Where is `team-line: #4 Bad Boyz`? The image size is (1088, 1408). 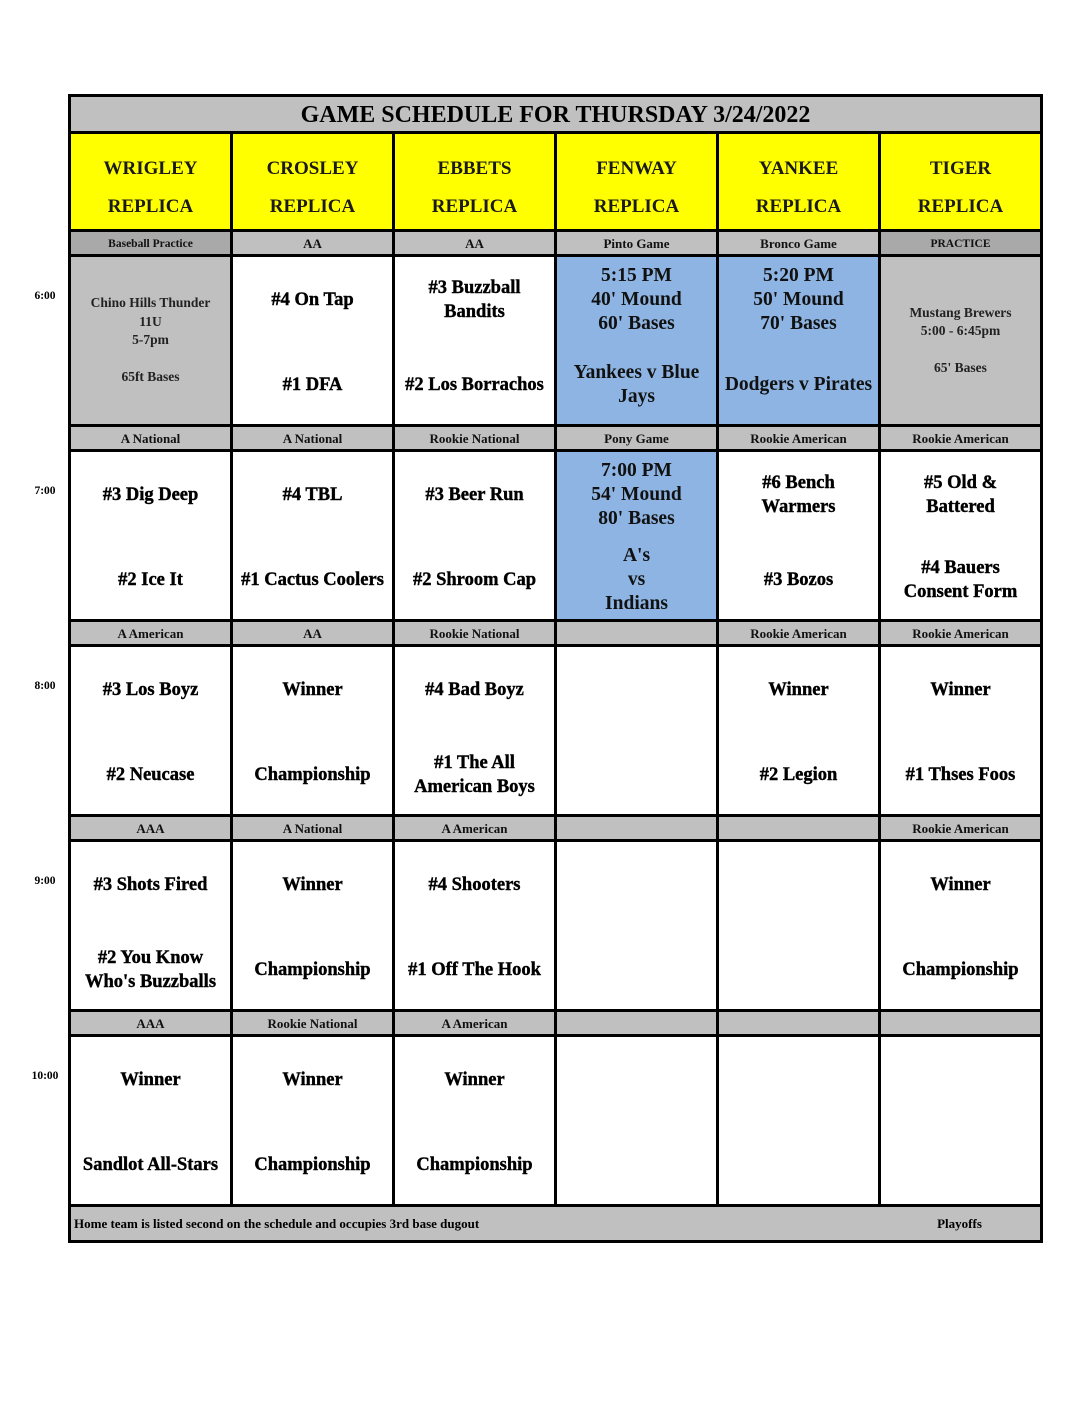 team-line: #4 Bad Boyz is located at coordinates (474, 690).